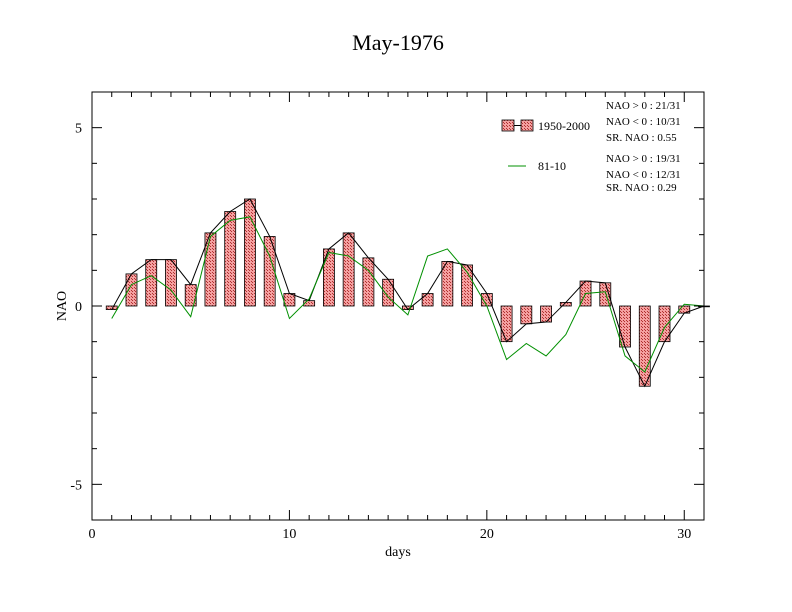 The image size is (792, 612). Describe the element at coordinates (643, 106) in the screenshot. I see `stat-text: NAO > 0 : 21/31` at that location.